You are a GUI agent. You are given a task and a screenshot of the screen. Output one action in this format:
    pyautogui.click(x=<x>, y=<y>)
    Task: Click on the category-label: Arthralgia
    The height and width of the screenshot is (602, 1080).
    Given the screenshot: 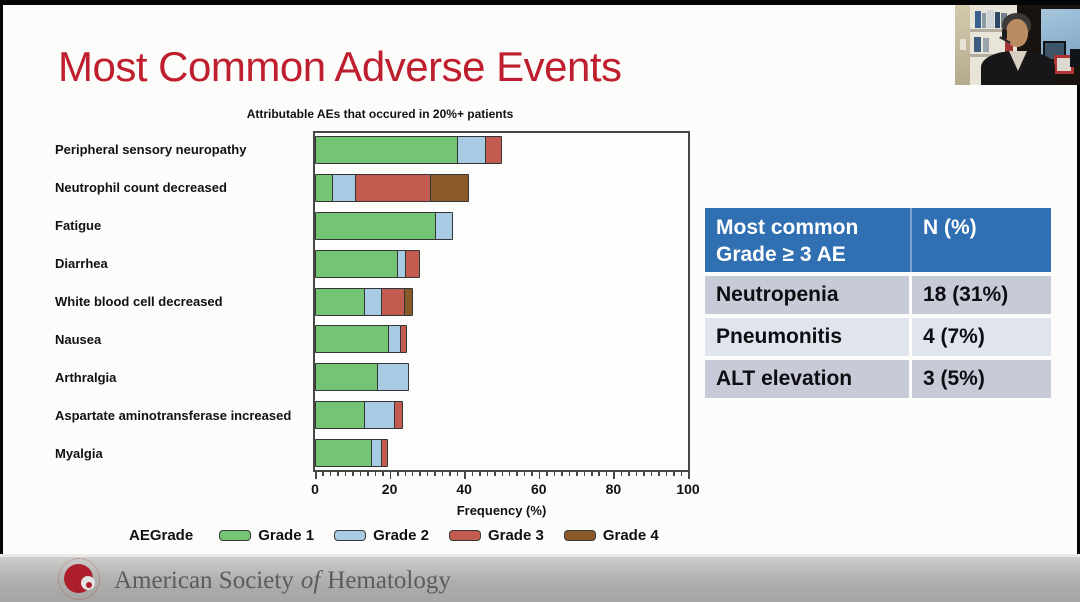 What is the action you would take?
    pyautogui.click(x=86, y=377)
    